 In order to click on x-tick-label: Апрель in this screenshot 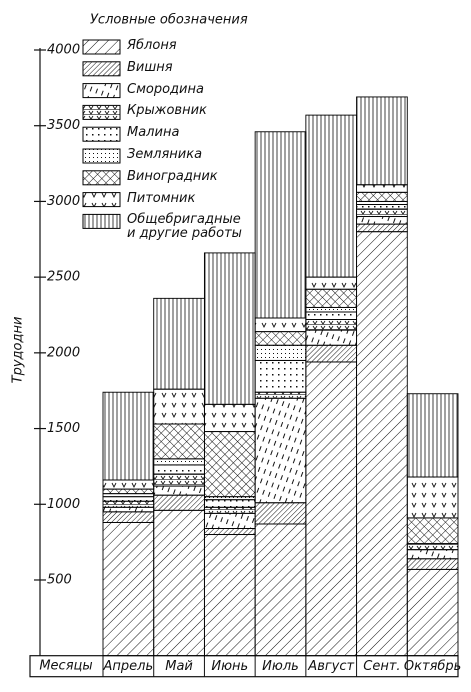, I will do `click(128, 666)`.